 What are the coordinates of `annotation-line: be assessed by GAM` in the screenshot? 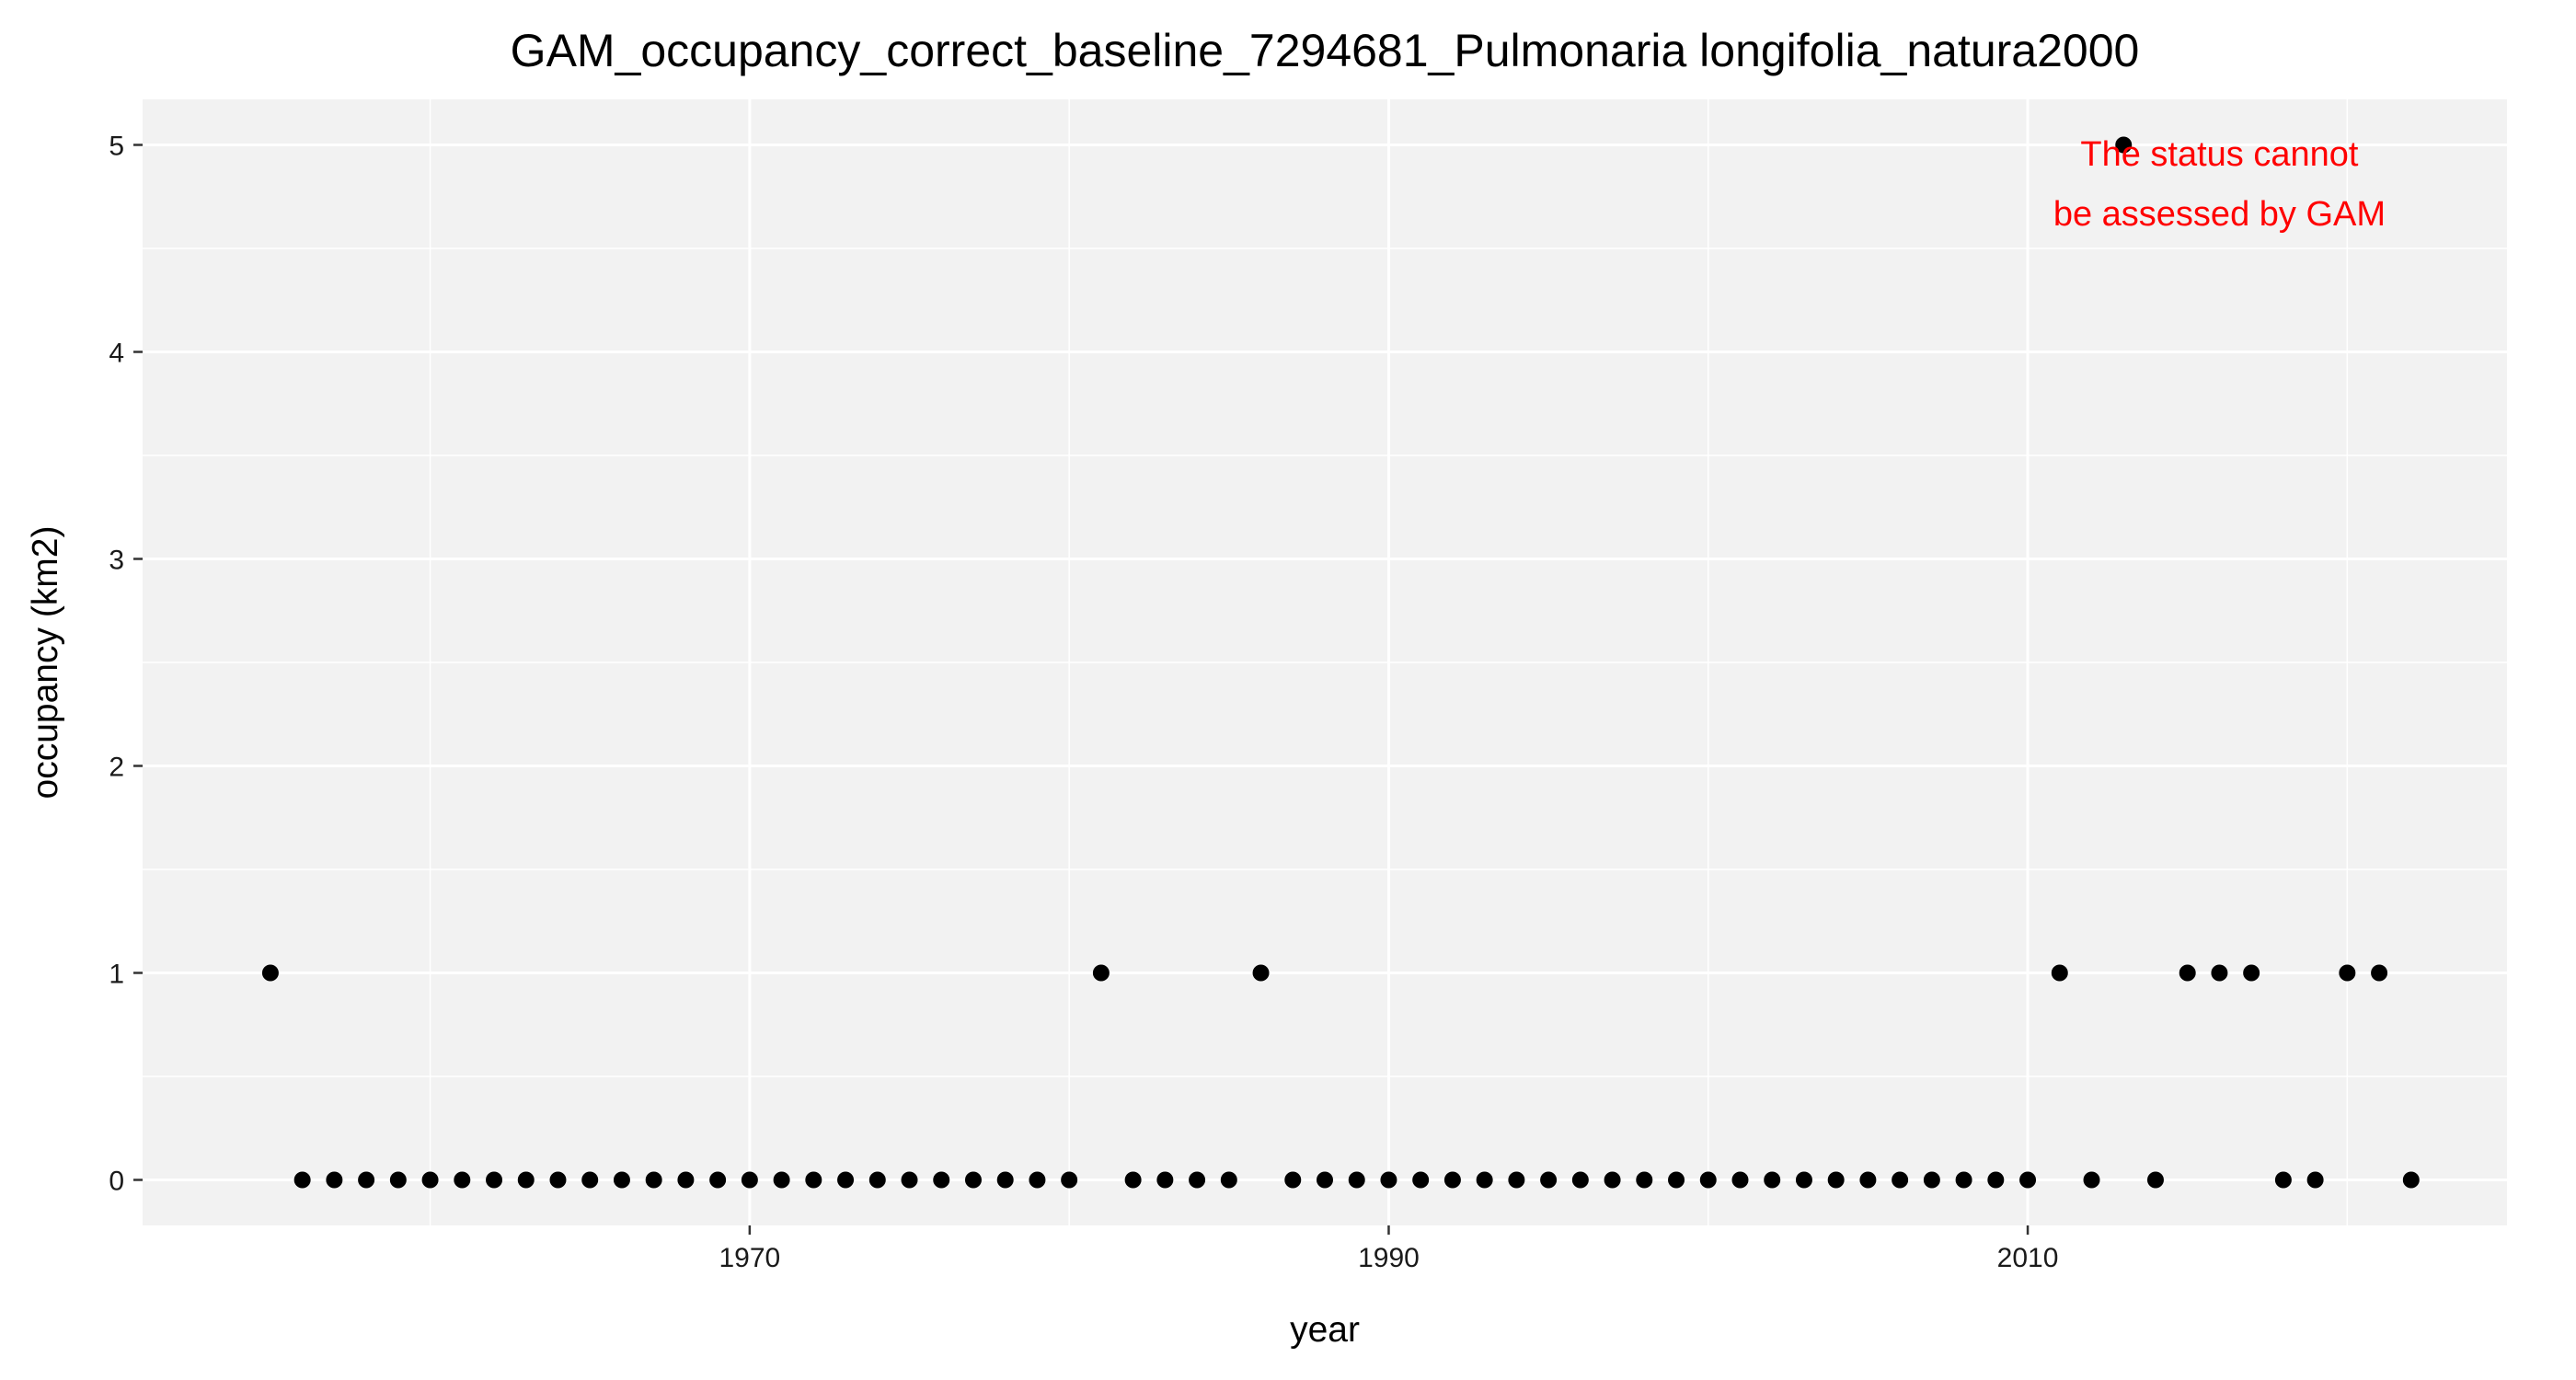 It's located at (2219, 214).